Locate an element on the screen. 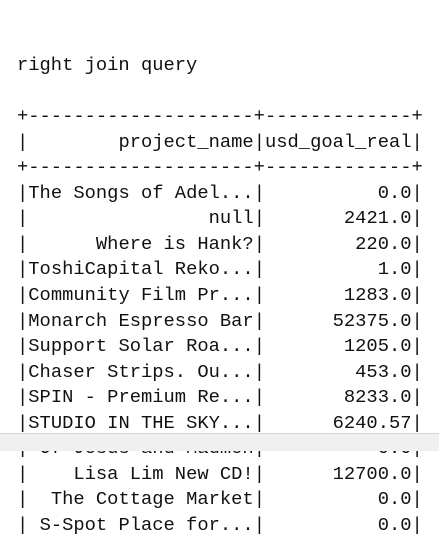 Image resolution: width=439 pixels, height=538 pixels. table-row: |The Songs of Adel...| 0.0| is located at coordinates (220, 192).